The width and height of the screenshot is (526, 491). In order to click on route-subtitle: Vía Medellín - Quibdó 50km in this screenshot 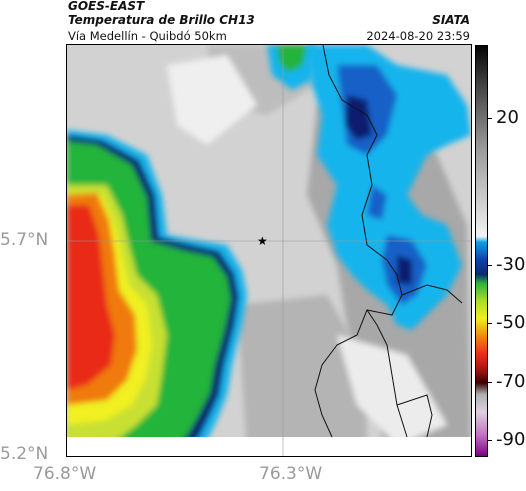, I will do `click(147, 36)`.